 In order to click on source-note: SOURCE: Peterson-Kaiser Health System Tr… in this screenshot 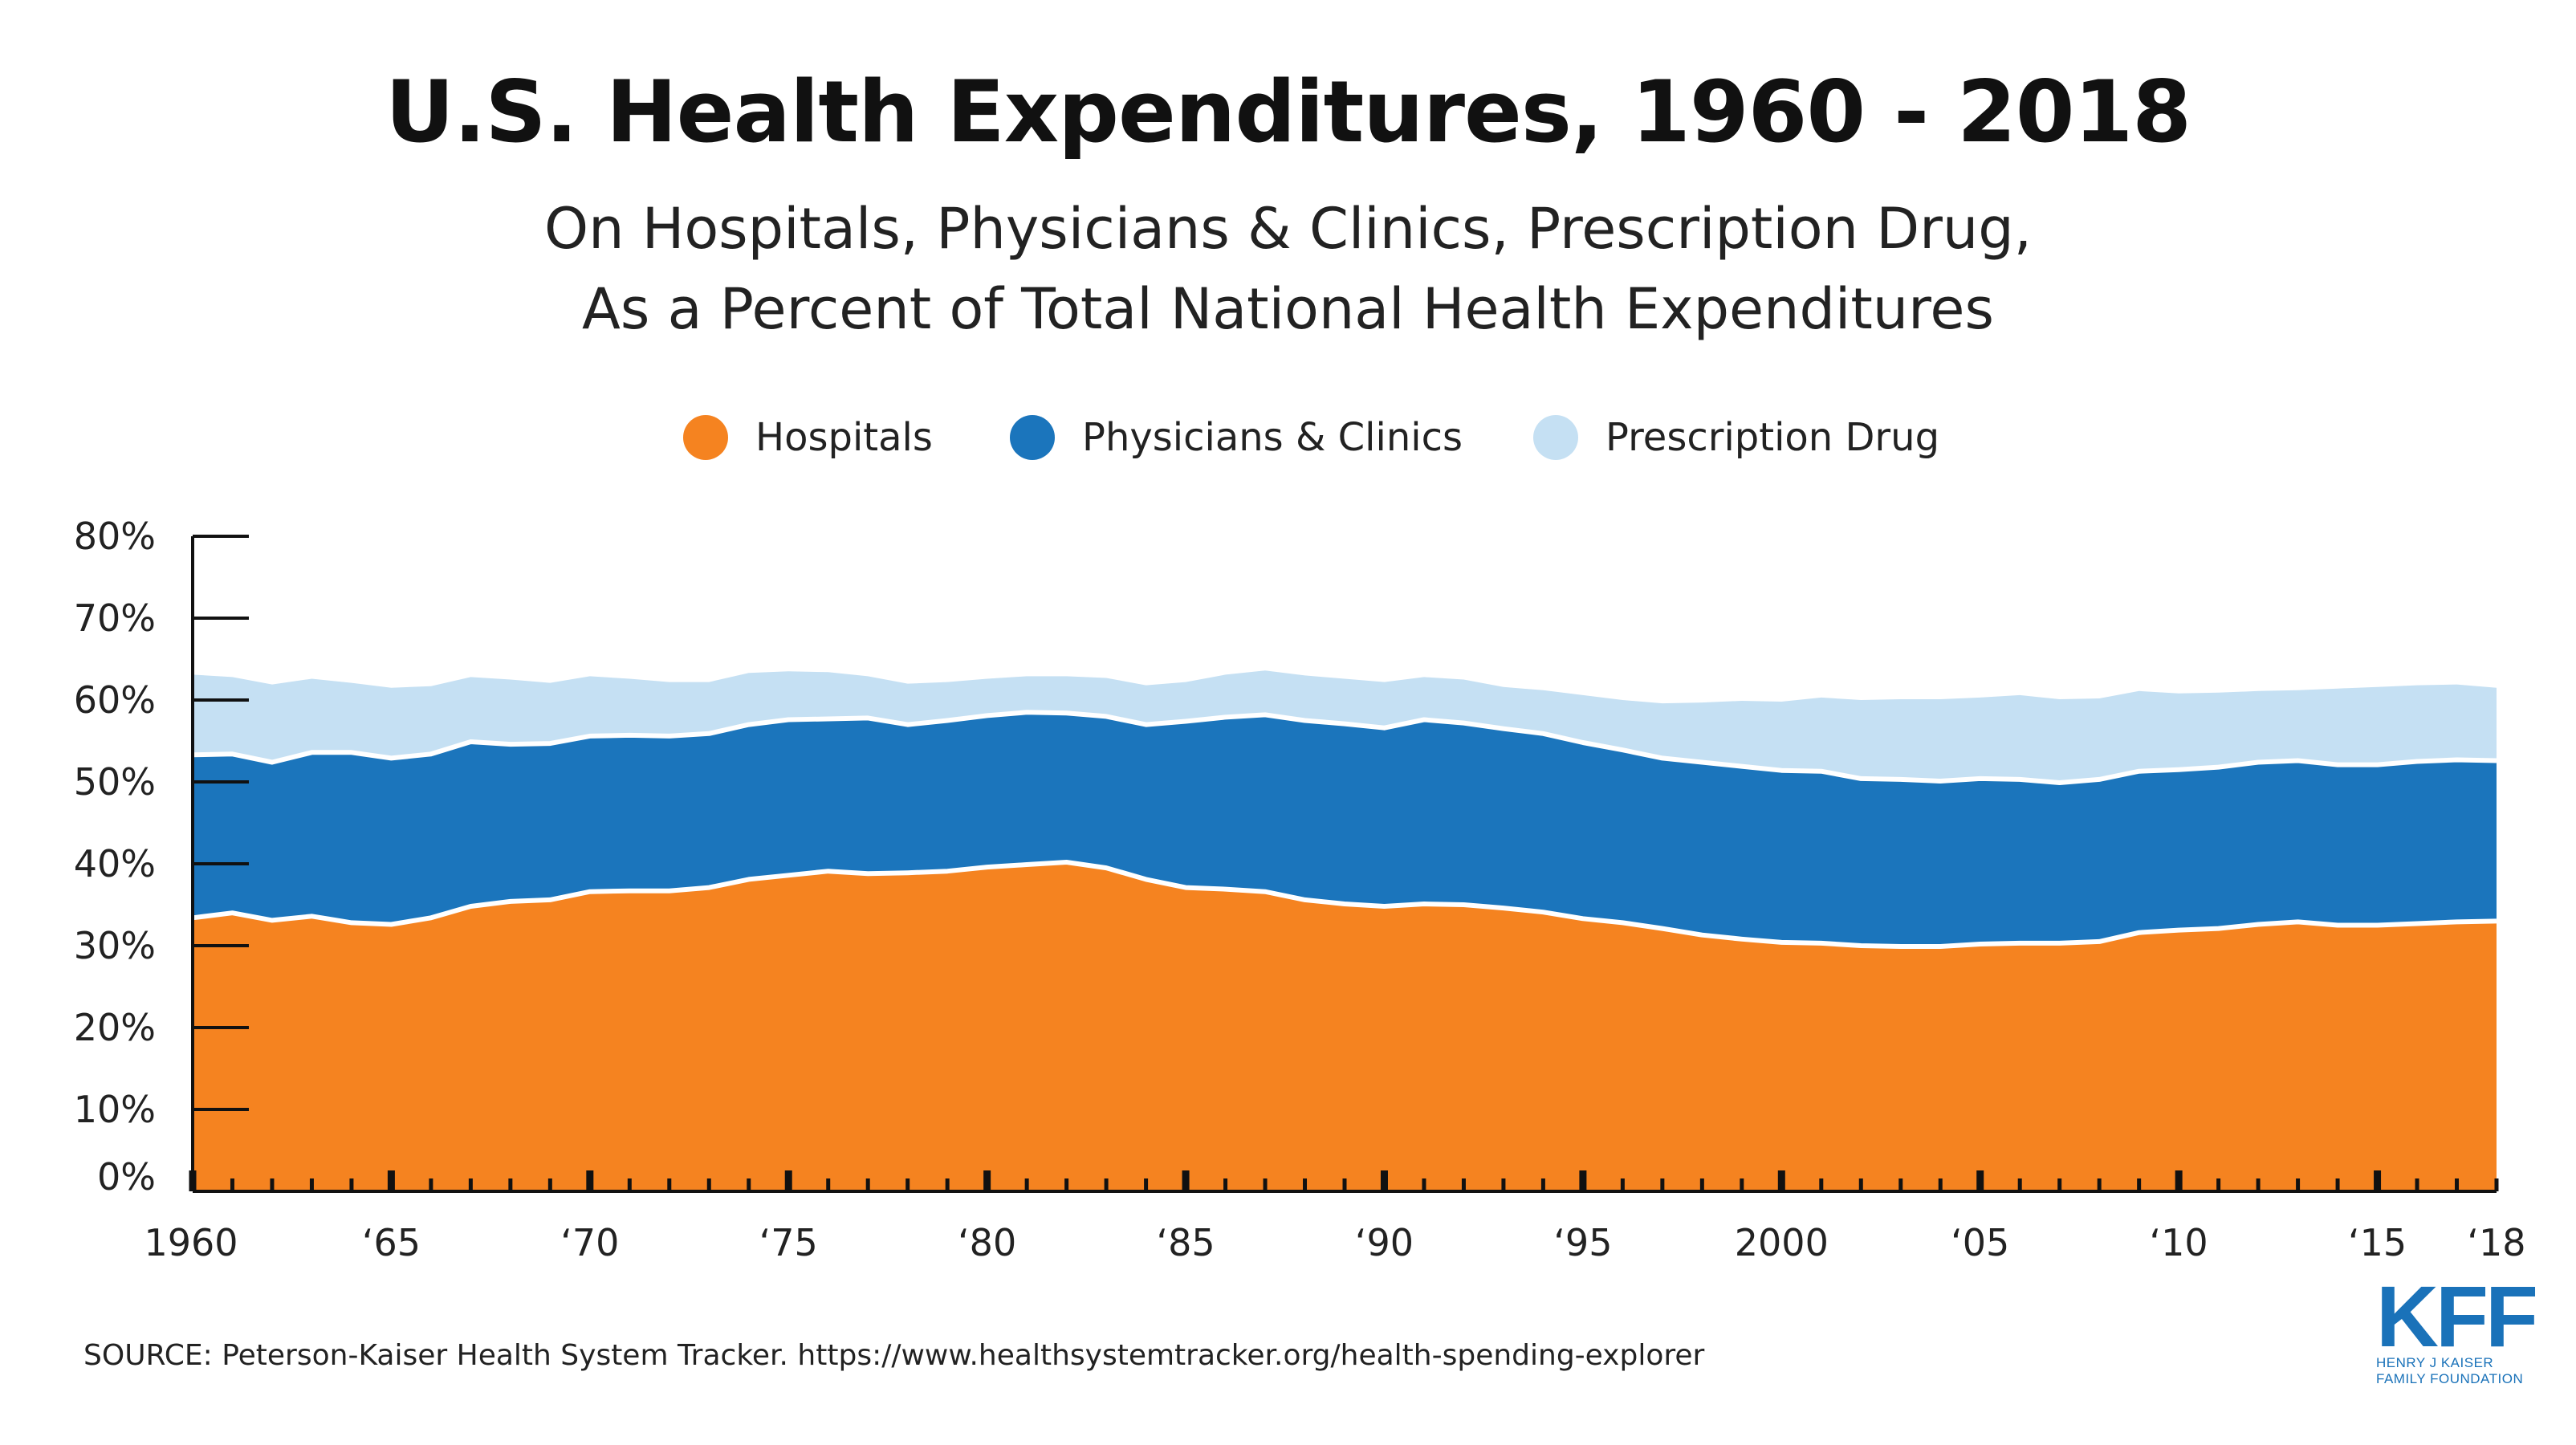, I will do `click(894, 1355)`.